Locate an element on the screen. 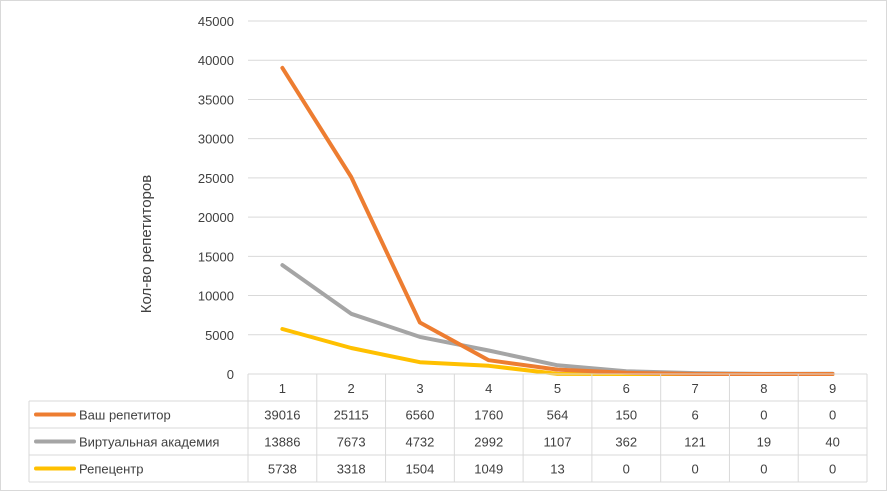 The height and width of the screenshot is (495, 887). data-table-value: 5738 is located at coordinates (282, 469).